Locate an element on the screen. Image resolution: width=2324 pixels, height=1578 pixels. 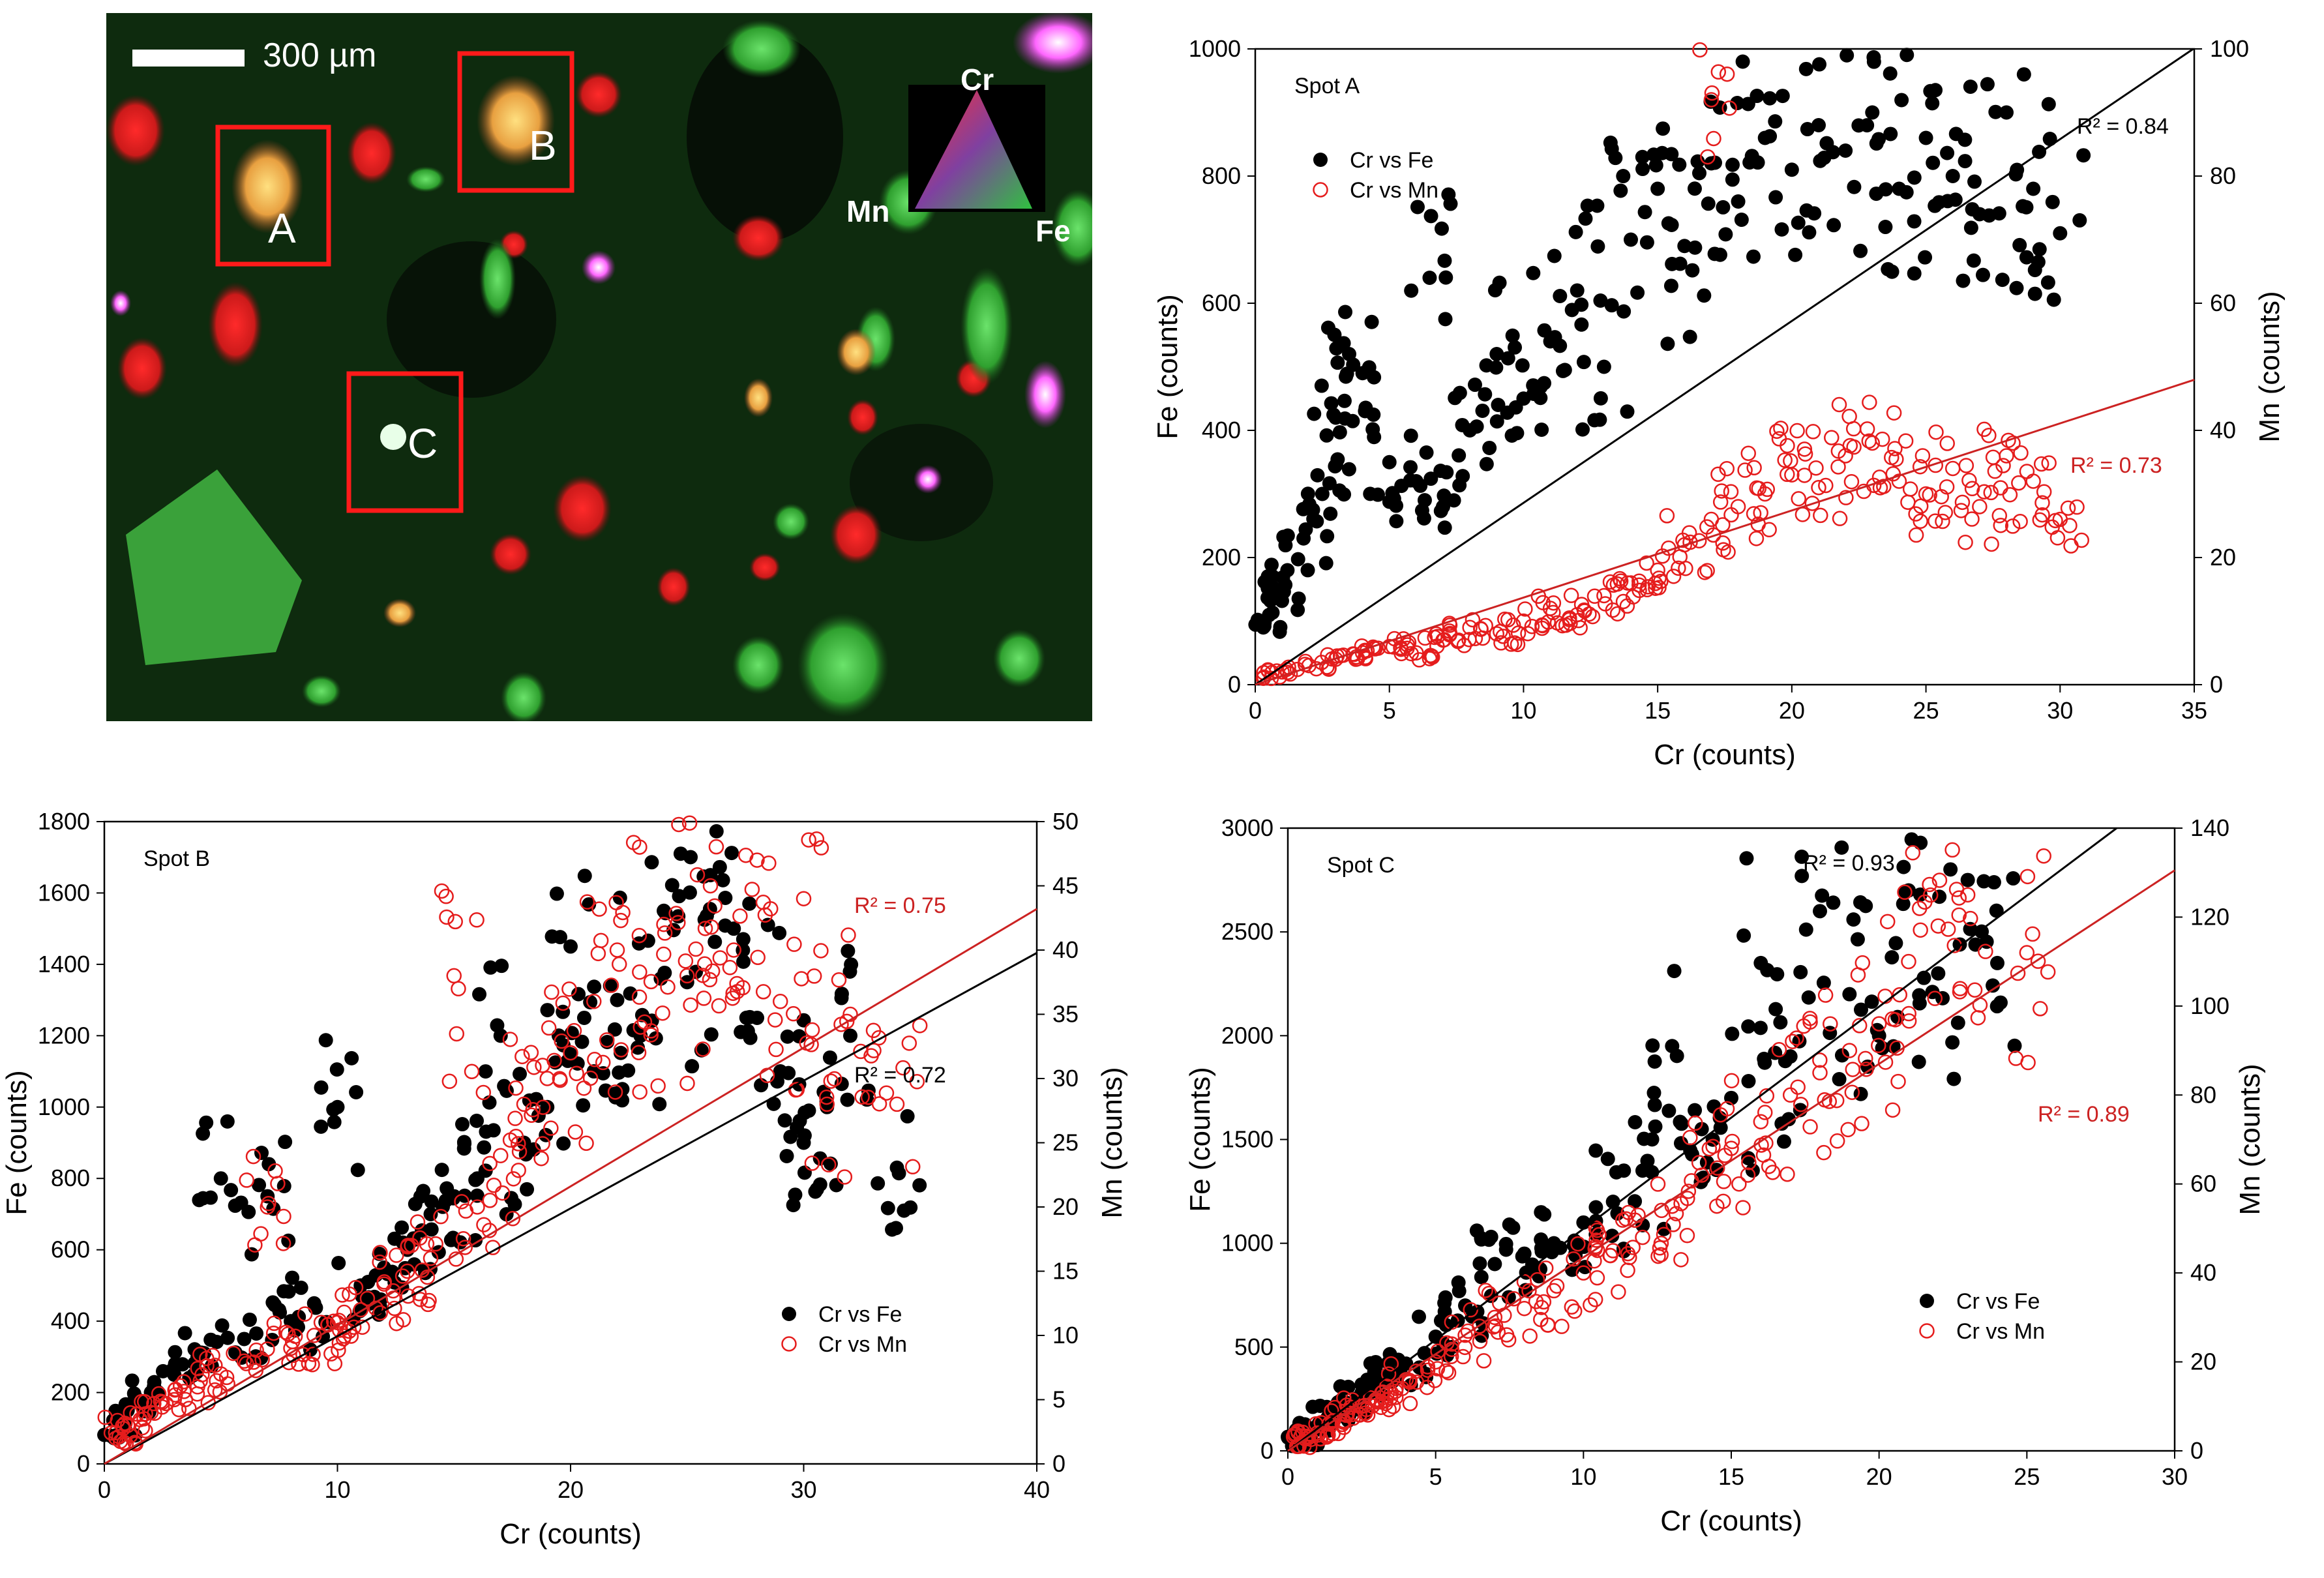
x-tick-label: 10 is located at coordinates (1523, 710).